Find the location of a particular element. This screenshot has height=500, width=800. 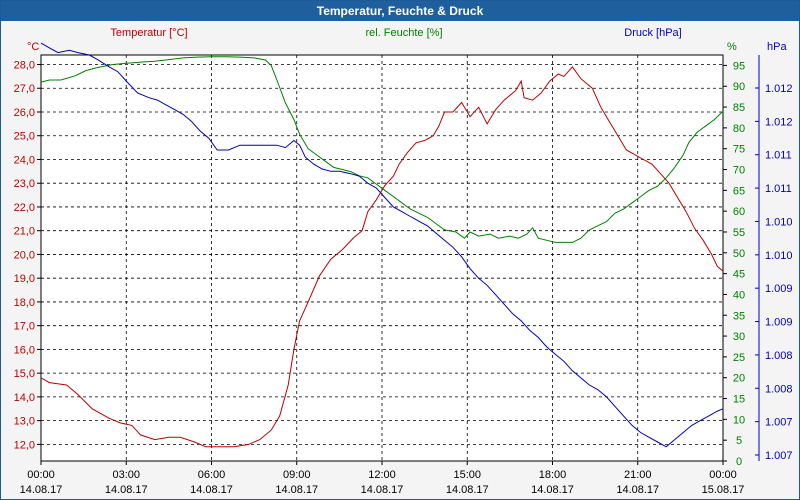

temperature-tick-label: 25,0 is located at coordinates (24, 137).